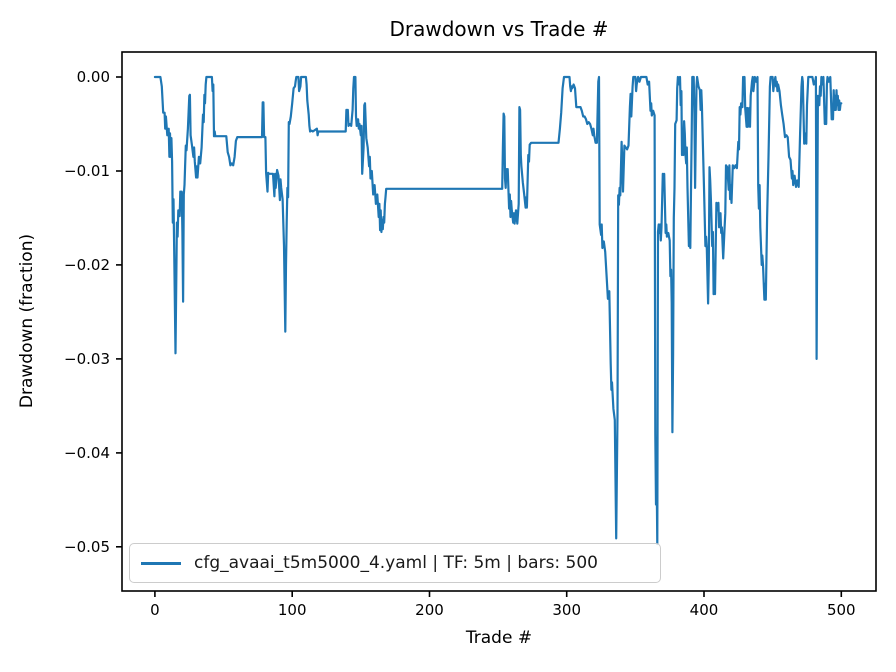  Describe the element at coordinates (161, 563) in the screenshot. I see `legend-line-sample` at that location.